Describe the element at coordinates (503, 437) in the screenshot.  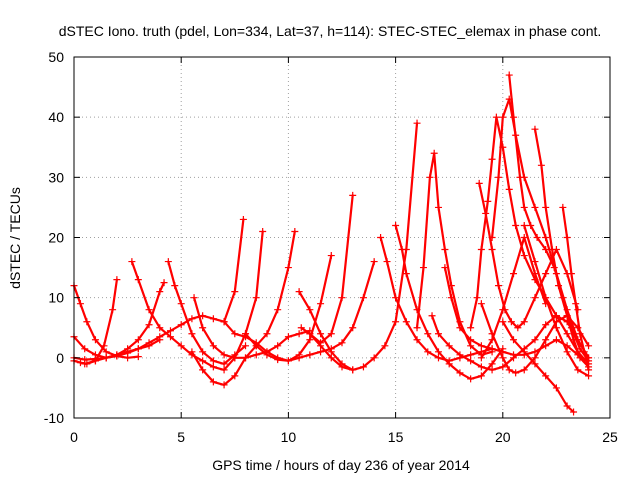
I see `x-tick-label: 20` at that location.